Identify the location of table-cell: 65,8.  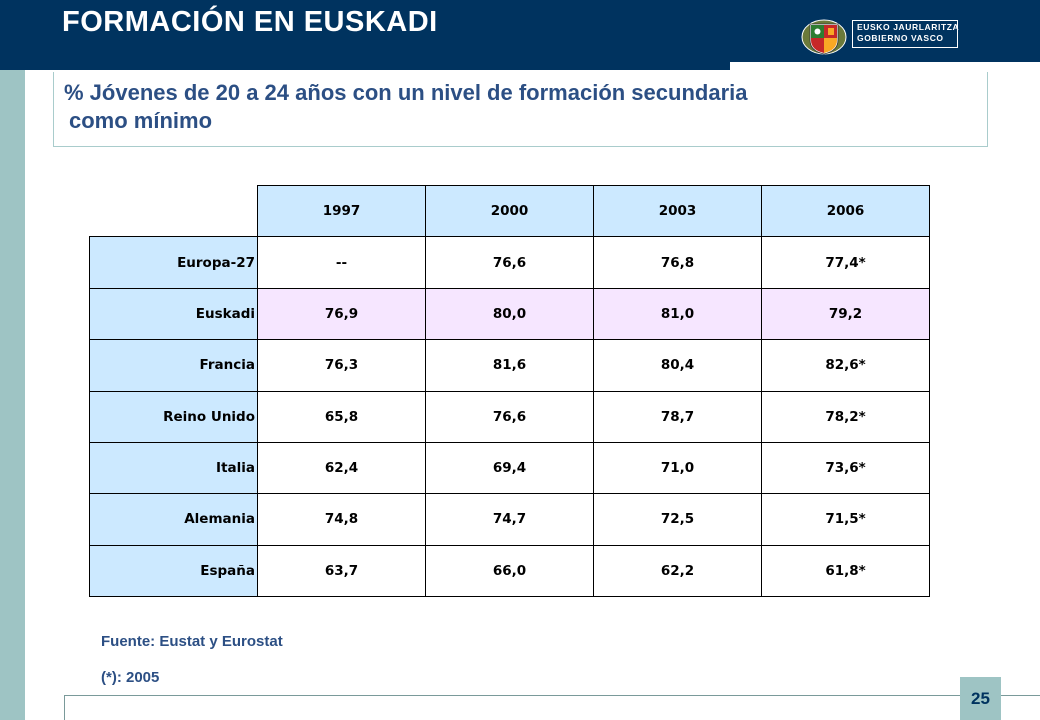
(341, 416).